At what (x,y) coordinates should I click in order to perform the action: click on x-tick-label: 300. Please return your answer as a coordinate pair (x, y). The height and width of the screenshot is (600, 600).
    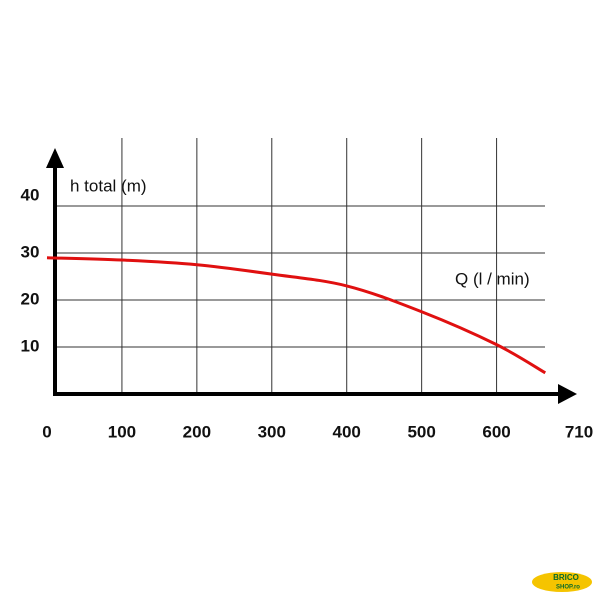
    Looking at the image, I should click on (272, 431).